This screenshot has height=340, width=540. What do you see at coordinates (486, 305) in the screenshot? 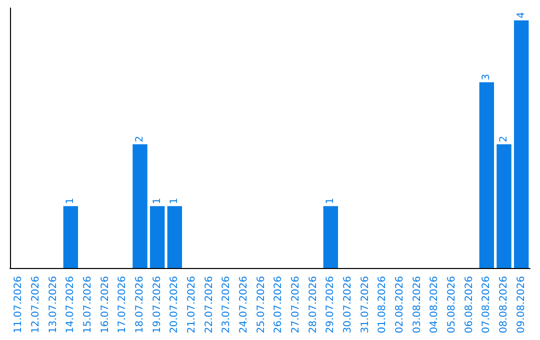
I see `x-tick-label: 07.08.2026` at bounding box center [486, 305].